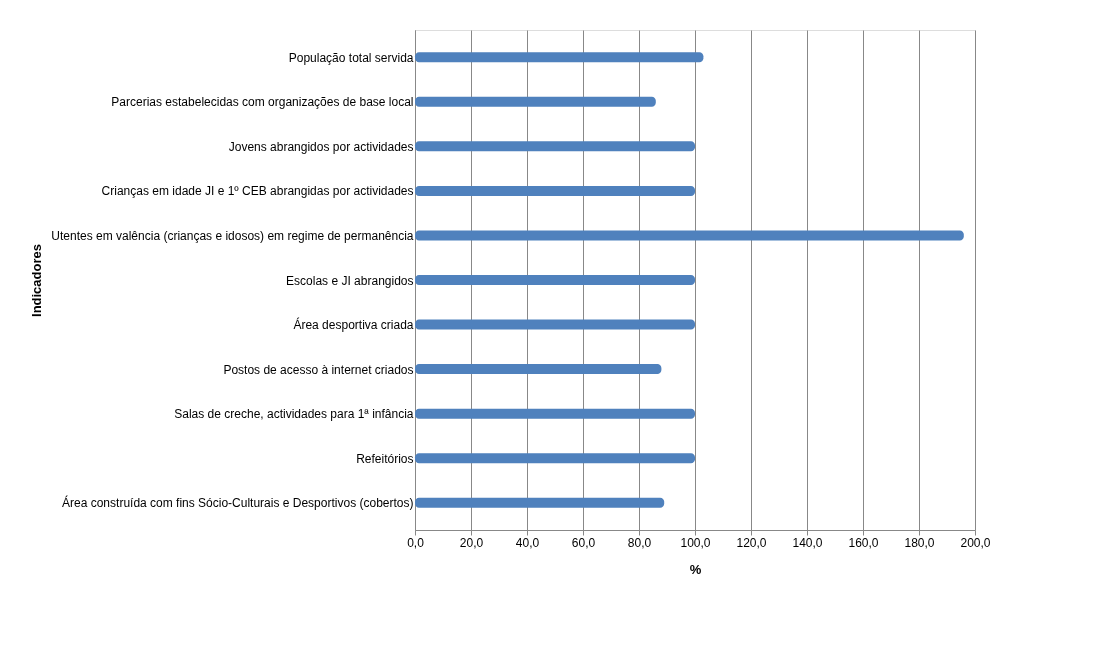  I want to click on x-tick-label: 120,0, so click(751, 542).